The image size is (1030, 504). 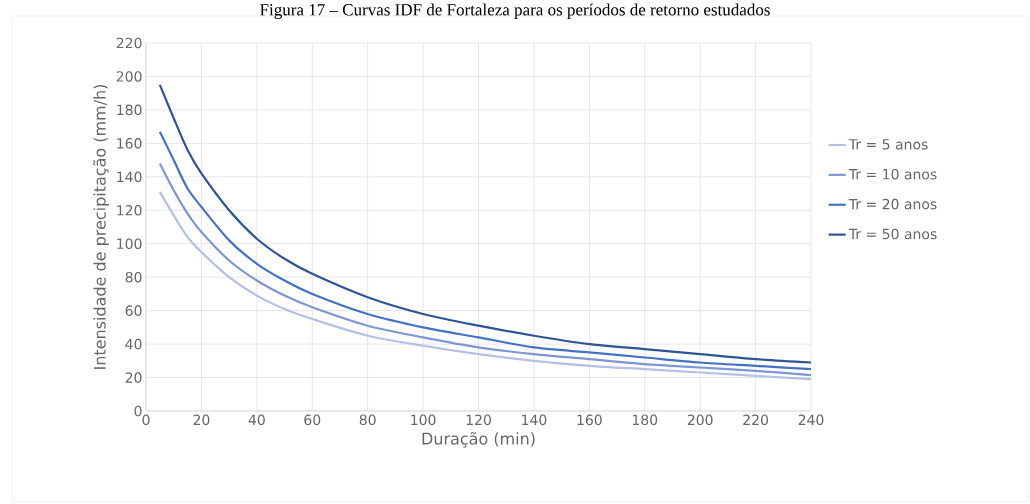 I want to click on x-tick-label: 240, so click(x=811, y=420).